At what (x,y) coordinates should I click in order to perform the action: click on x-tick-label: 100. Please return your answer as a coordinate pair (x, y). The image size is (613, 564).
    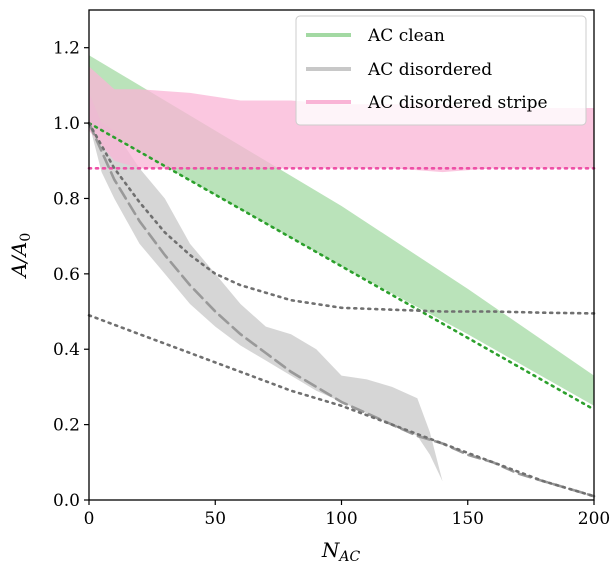
    Looking at the image, I should click on (341, 519).